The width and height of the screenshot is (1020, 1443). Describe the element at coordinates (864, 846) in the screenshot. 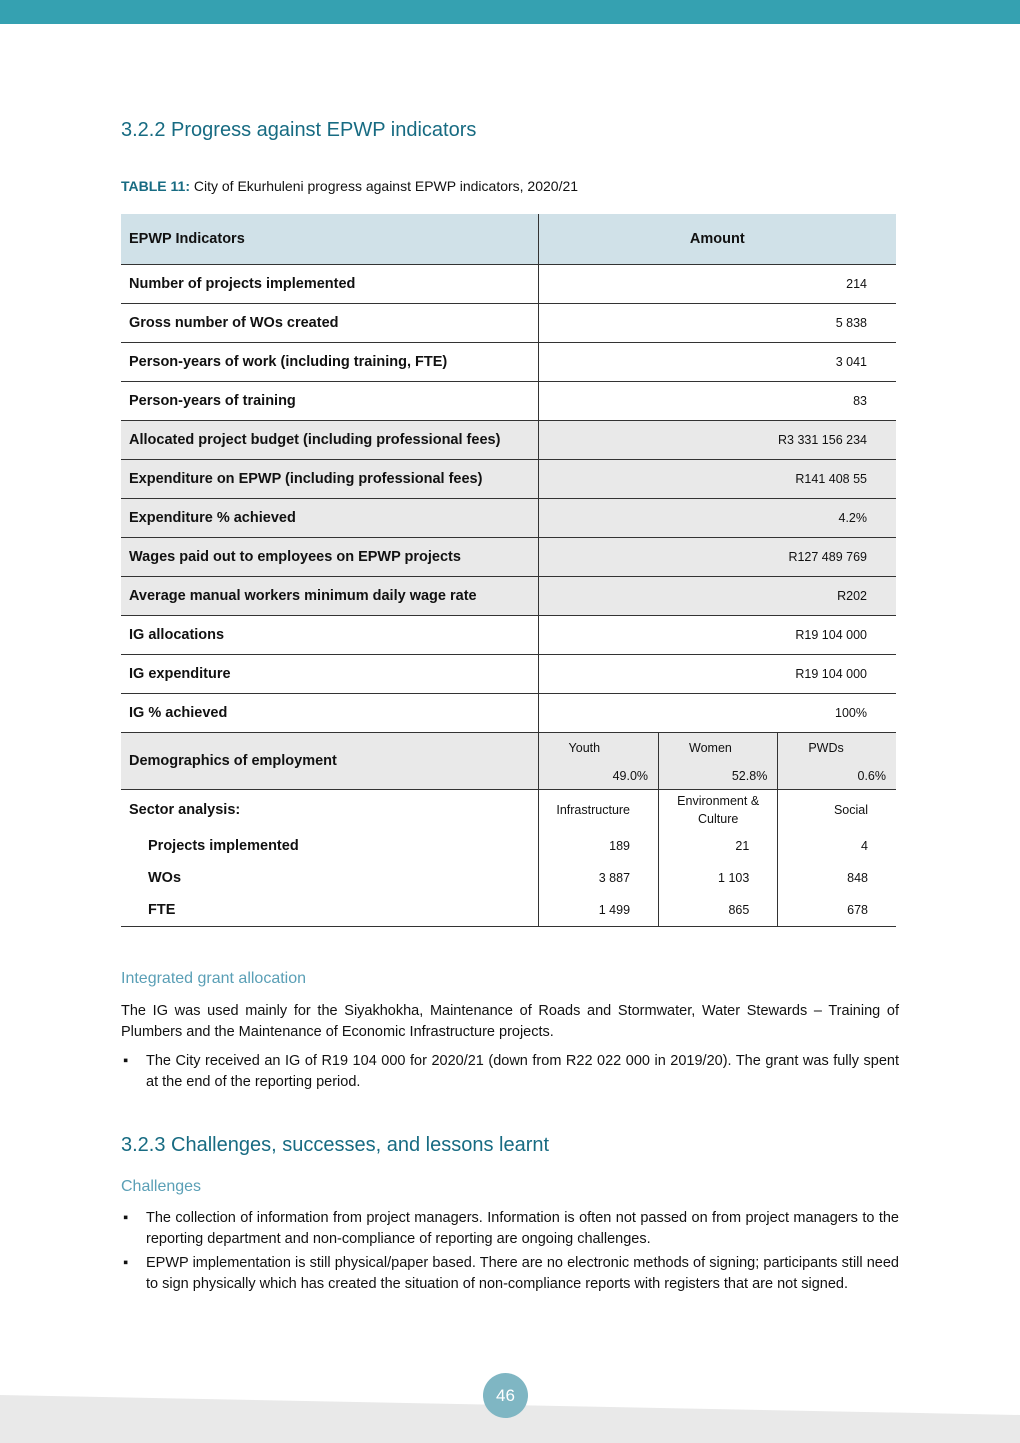

I see `sector-value: 4` at that location.